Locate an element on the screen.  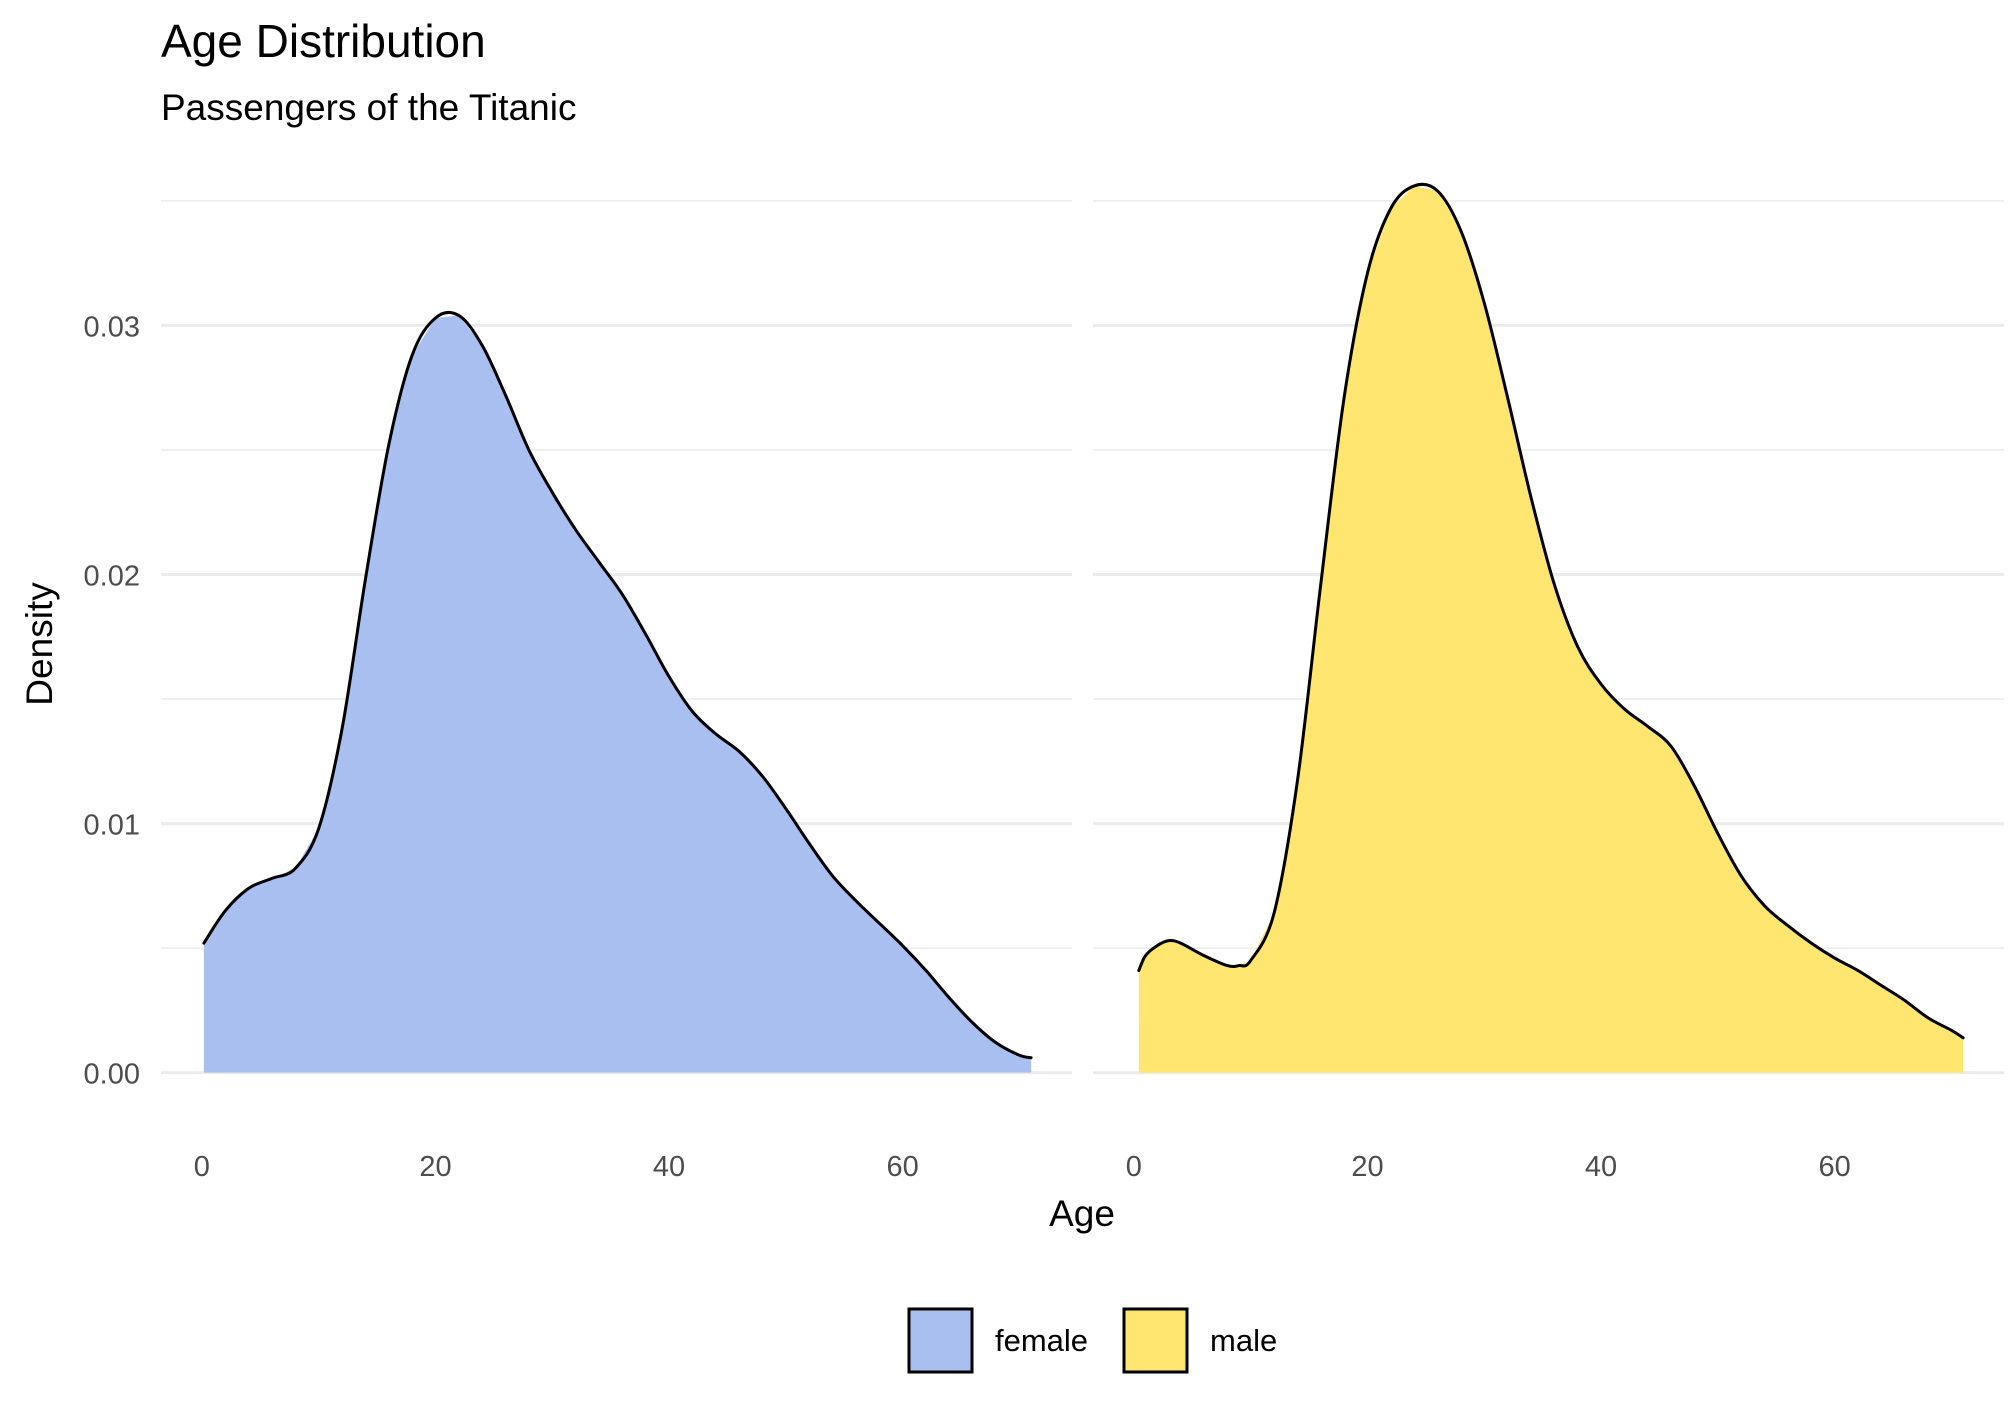
y-axis-title: Density is located at coordinates (39, 644).